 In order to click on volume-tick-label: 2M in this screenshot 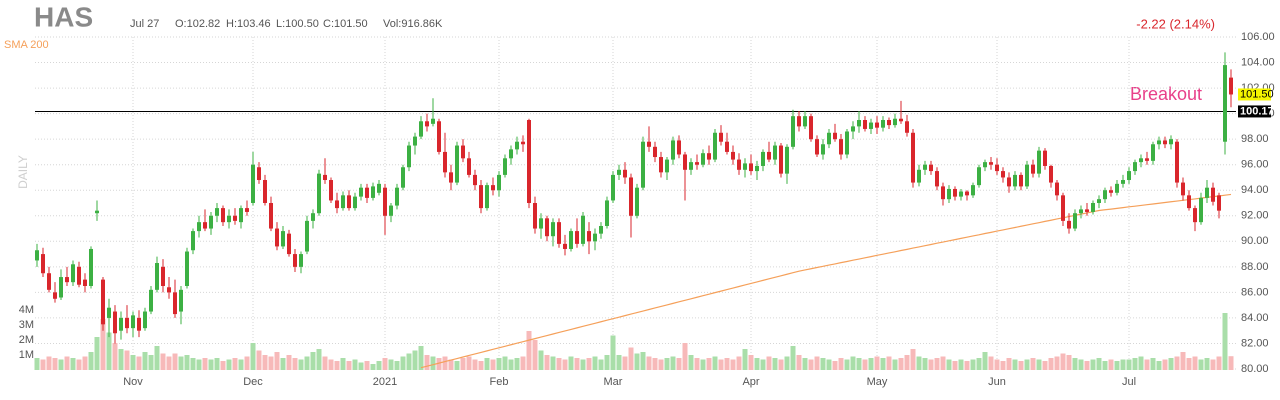, I will do `click(26, 340)`.